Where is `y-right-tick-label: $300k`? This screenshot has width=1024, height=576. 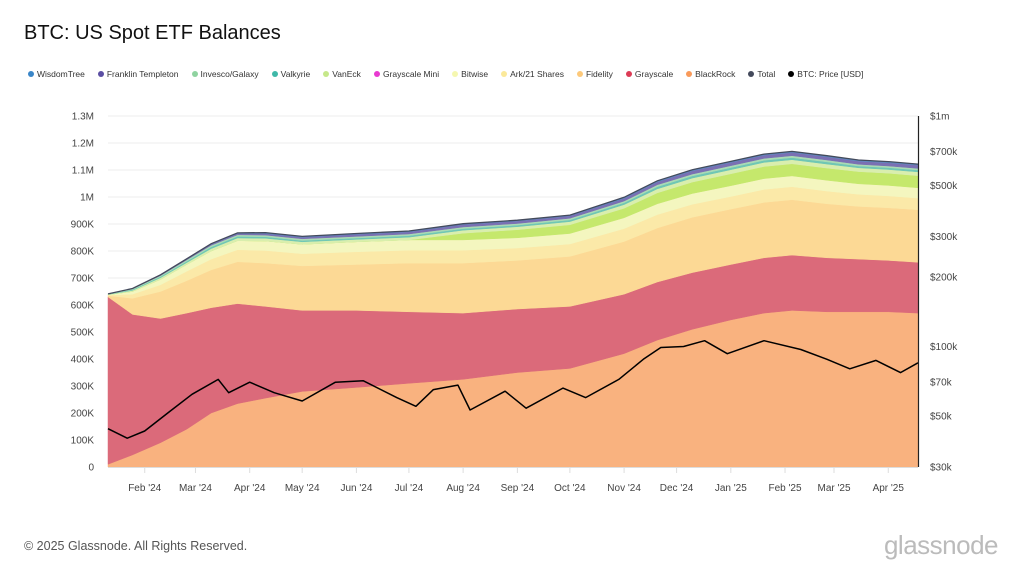
y-right-tick-label: $300k is located at coordinates (944, 237).